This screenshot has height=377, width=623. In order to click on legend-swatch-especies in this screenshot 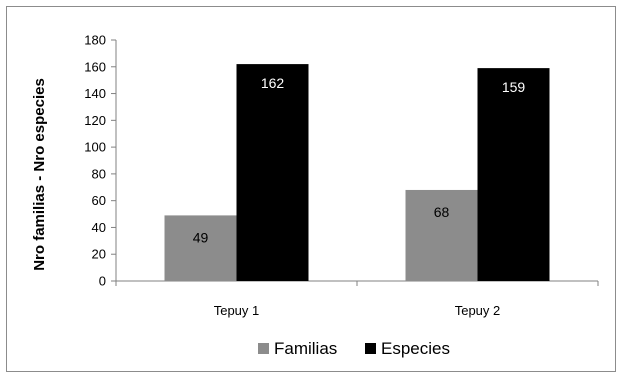, I will do `click(370, 348)`.